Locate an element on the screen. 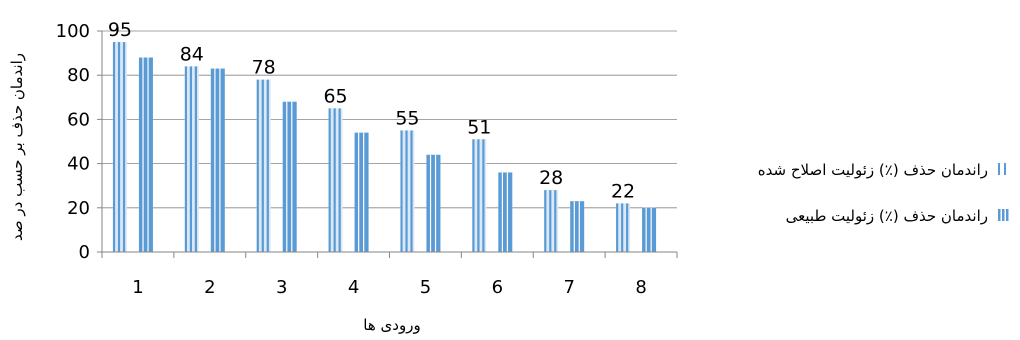  x-tick-label: 2 is located at coordinates (209, 287).